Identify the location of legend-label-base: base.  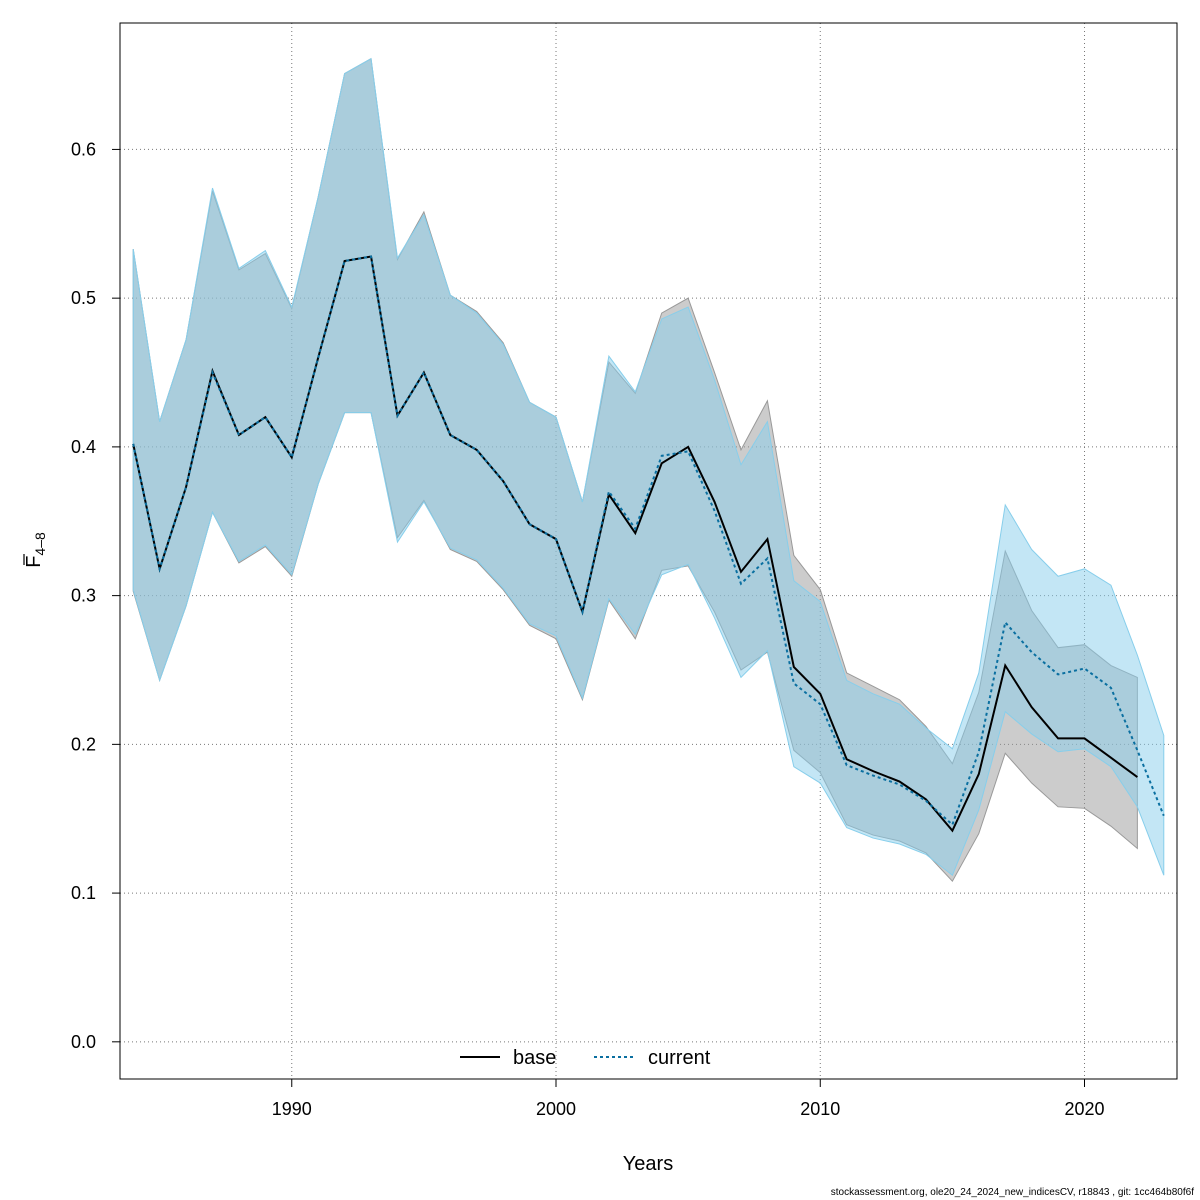
(534, 1058).